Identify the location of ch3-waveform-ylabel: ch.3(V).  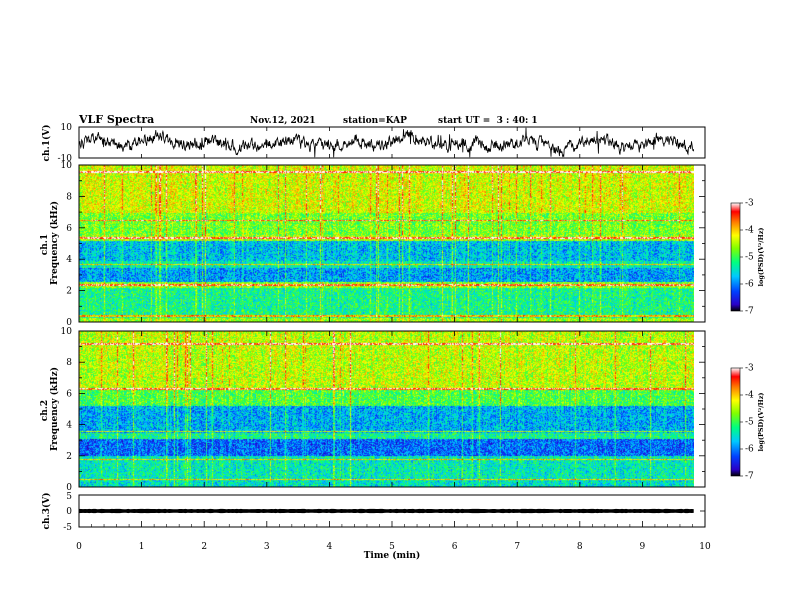
(46, 511).